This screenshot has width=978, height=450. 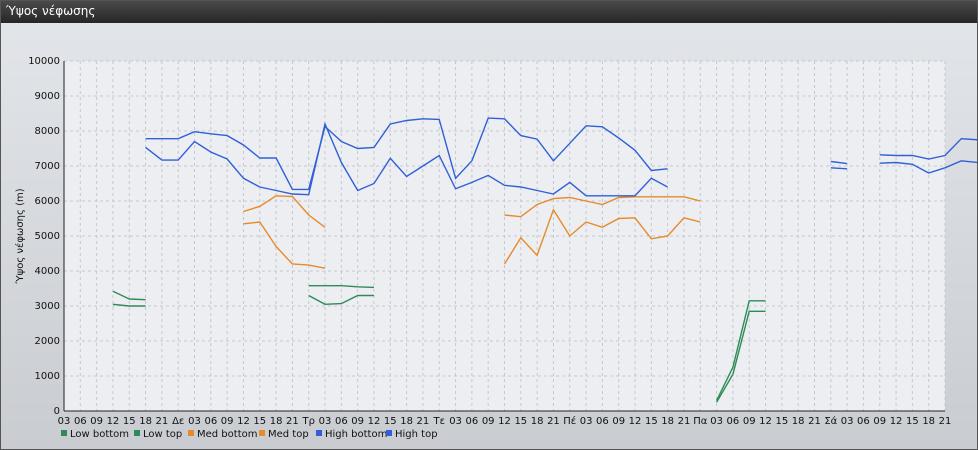 What do you see at coordinates (830, 421) in the screenshot?
I see `x-tick-label: Σά` at bounding box center [830, 421].